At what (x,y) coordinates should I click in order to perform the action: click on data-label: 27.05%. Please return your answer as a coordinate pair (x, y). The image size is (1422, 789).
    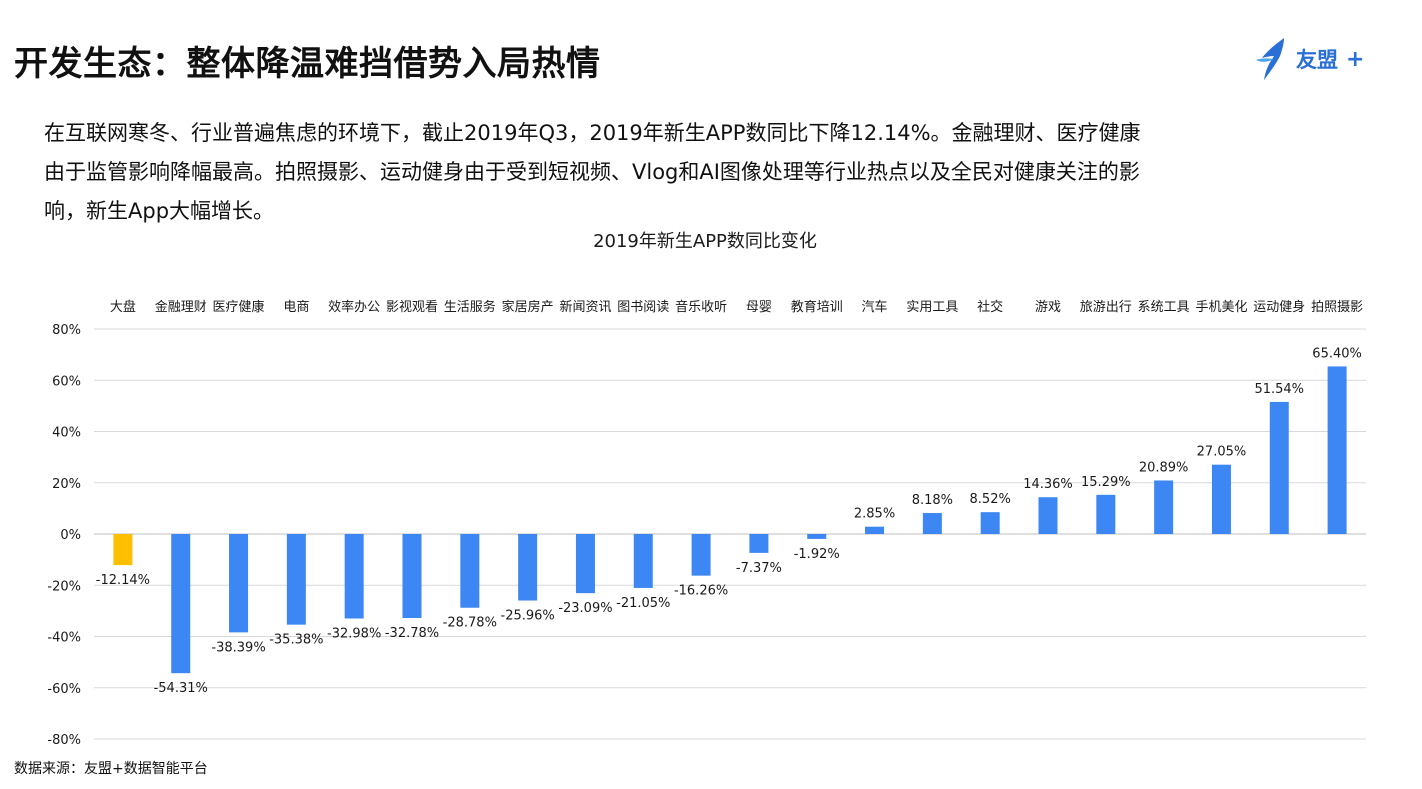
    Looking at the image, I should click on (1222, 452).